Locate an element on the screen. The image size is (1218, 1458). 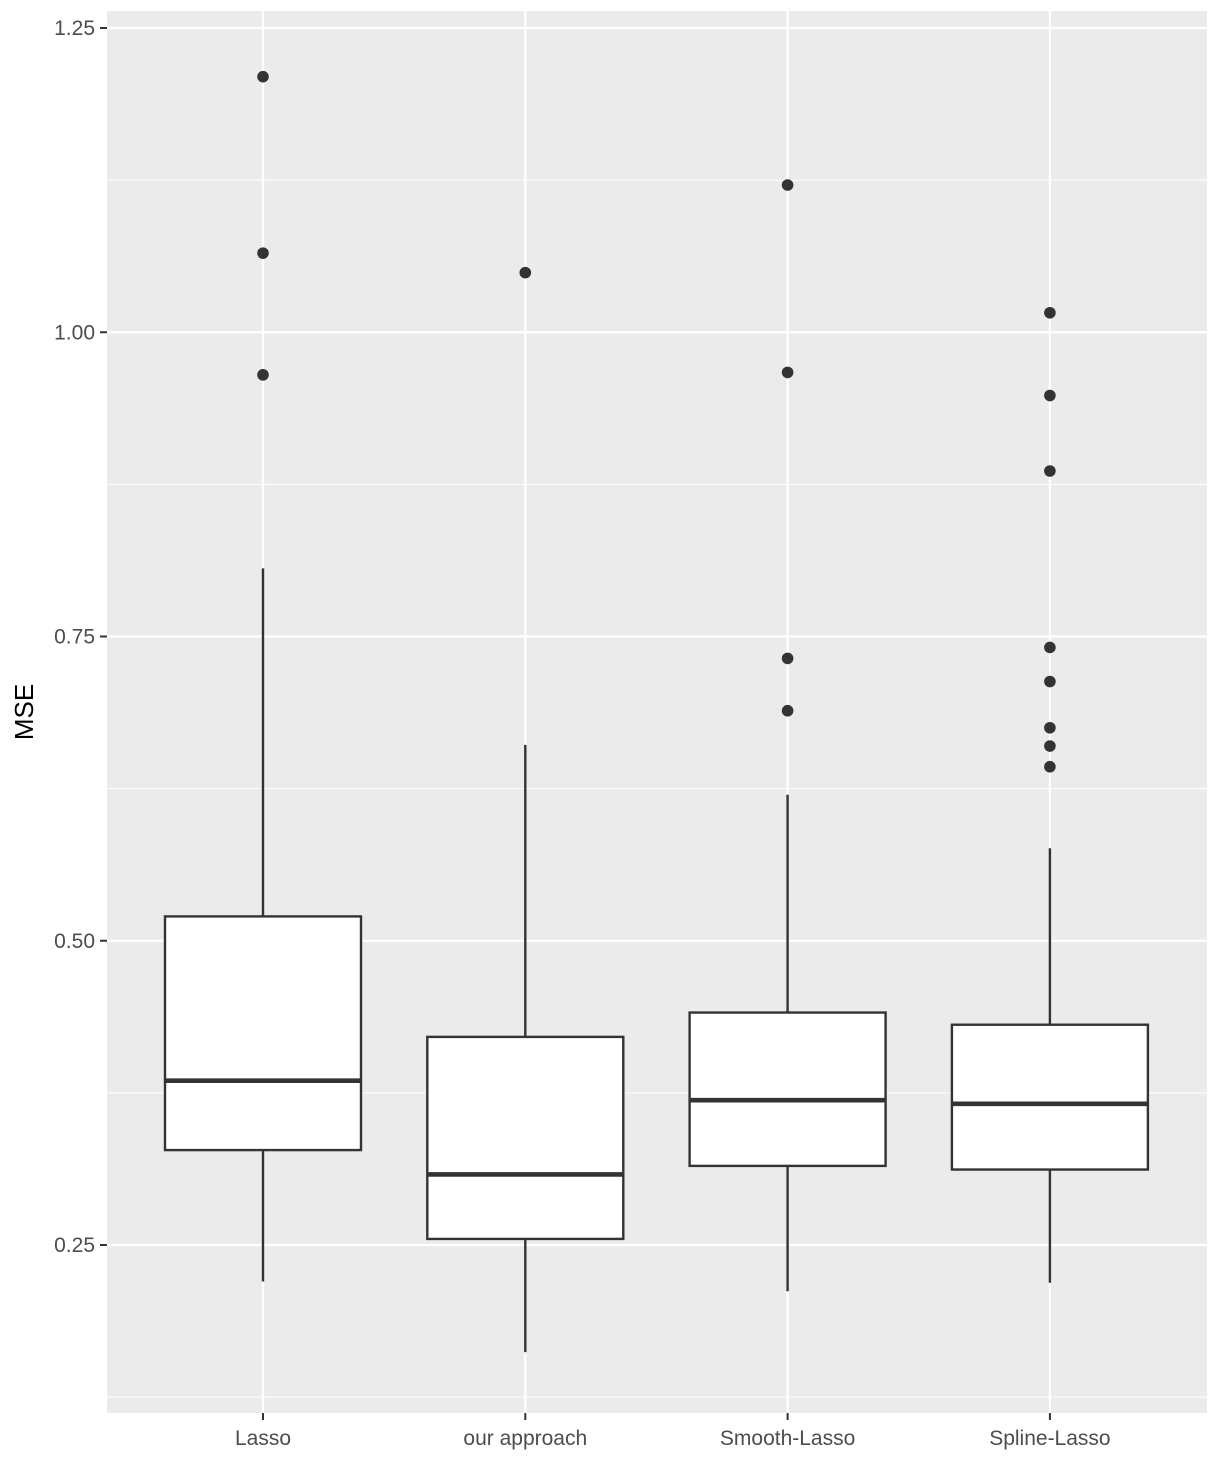
y-tick-label-2: 0.75 is located at coordinates (74, 637).